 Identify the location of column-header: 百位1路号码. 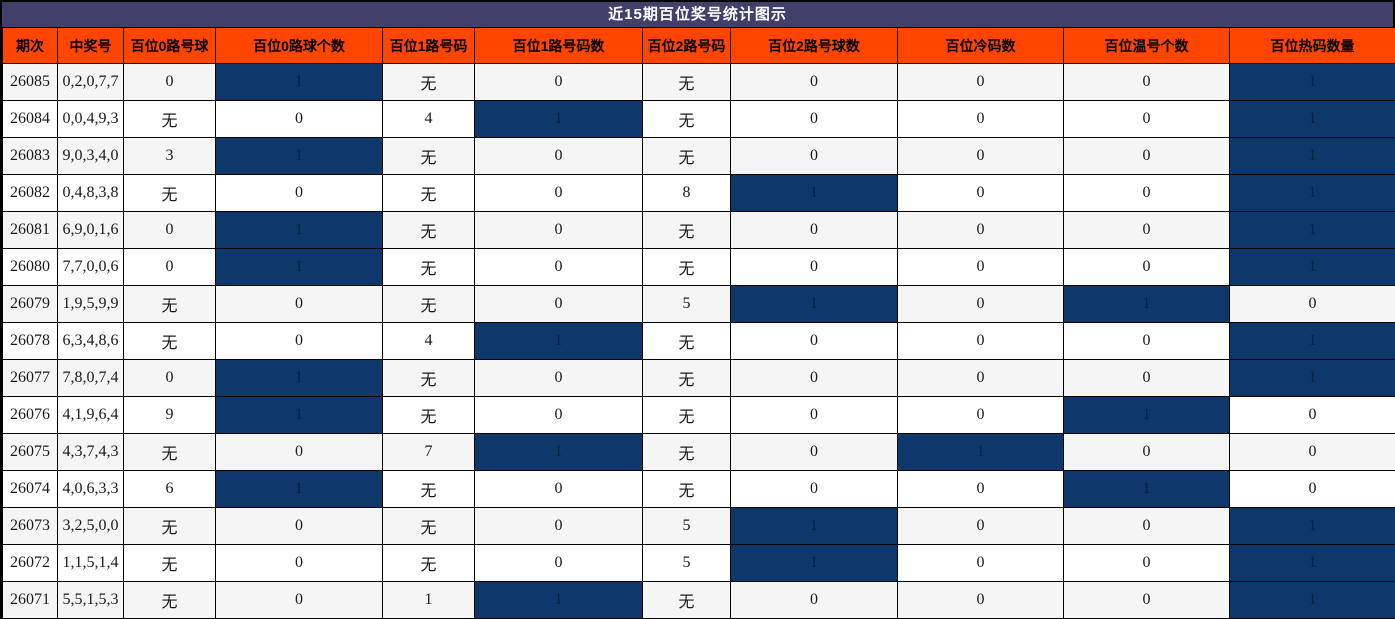
(428, 45).